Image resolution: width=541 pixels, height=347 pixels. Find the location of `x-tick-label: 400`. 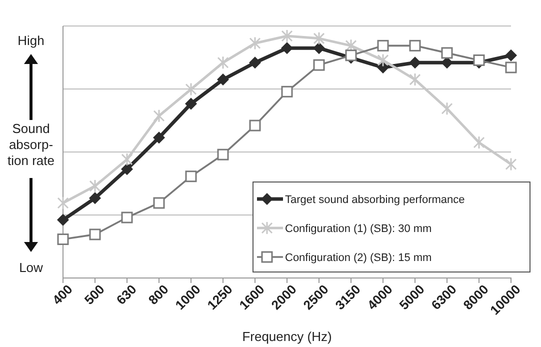

x-tick-label: 400 is located at coordinates (62, 295).